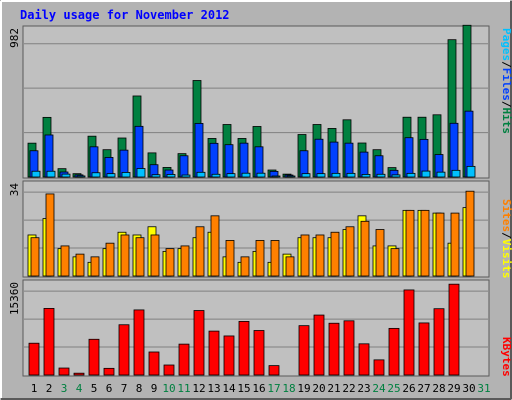 The height and width of the screenshot is (400, 512). What do you see at coordinates (468, 388) in the screenshot?
I see `x-tick-label-30: 30` at bounding box center [468, 388].